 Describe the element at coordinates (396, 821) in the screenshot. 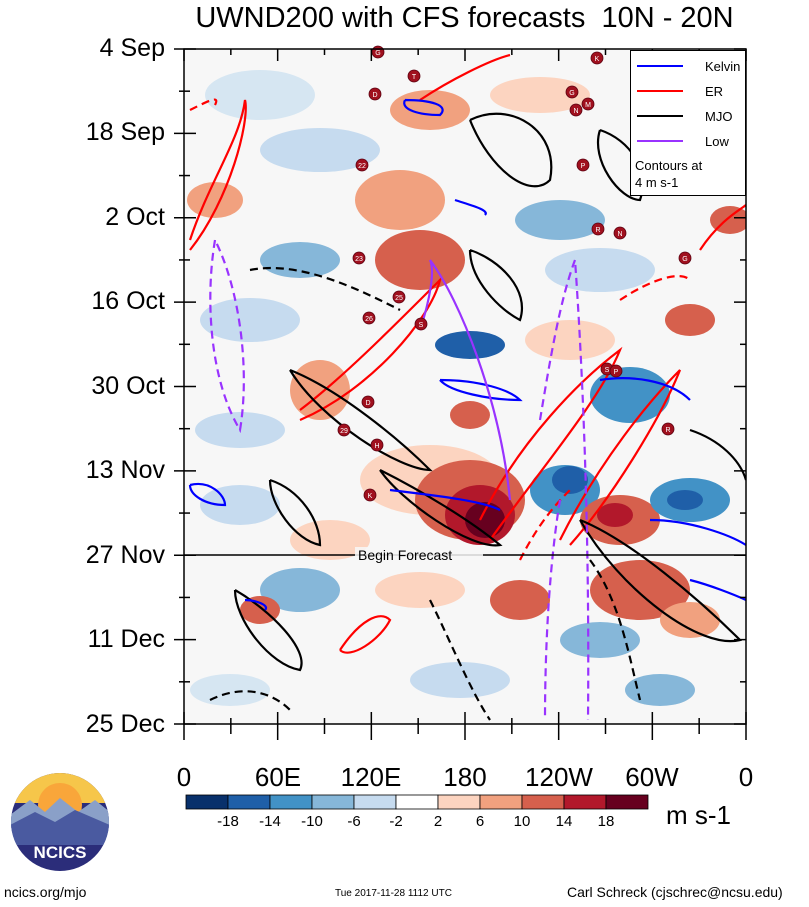

I see `colorbar-tick-label: -2` at that location.